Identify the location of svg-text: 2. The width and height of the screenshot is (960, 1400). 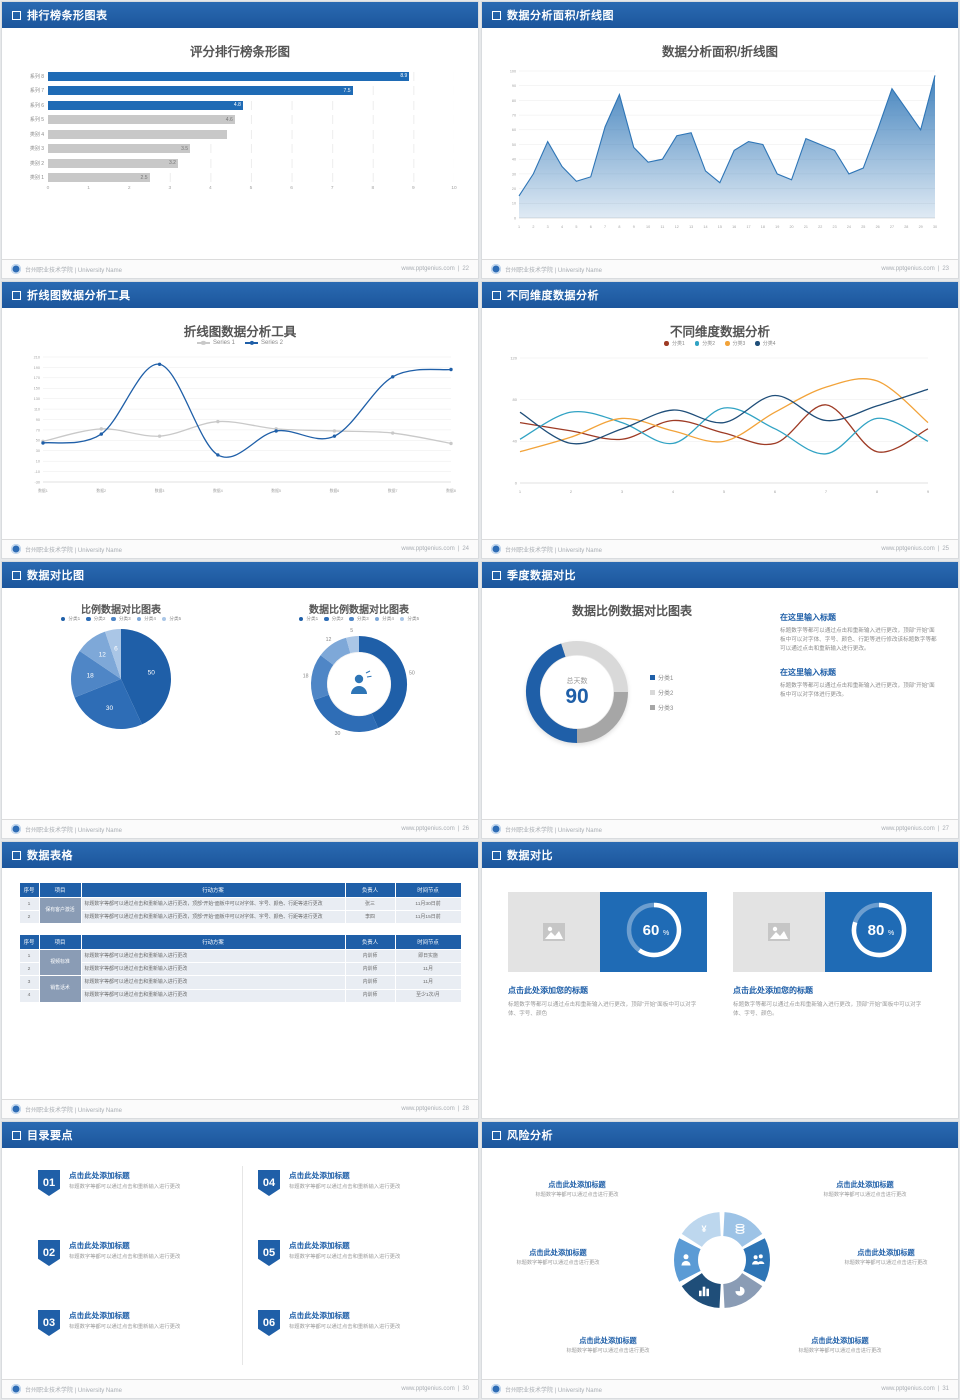
(571, 491).